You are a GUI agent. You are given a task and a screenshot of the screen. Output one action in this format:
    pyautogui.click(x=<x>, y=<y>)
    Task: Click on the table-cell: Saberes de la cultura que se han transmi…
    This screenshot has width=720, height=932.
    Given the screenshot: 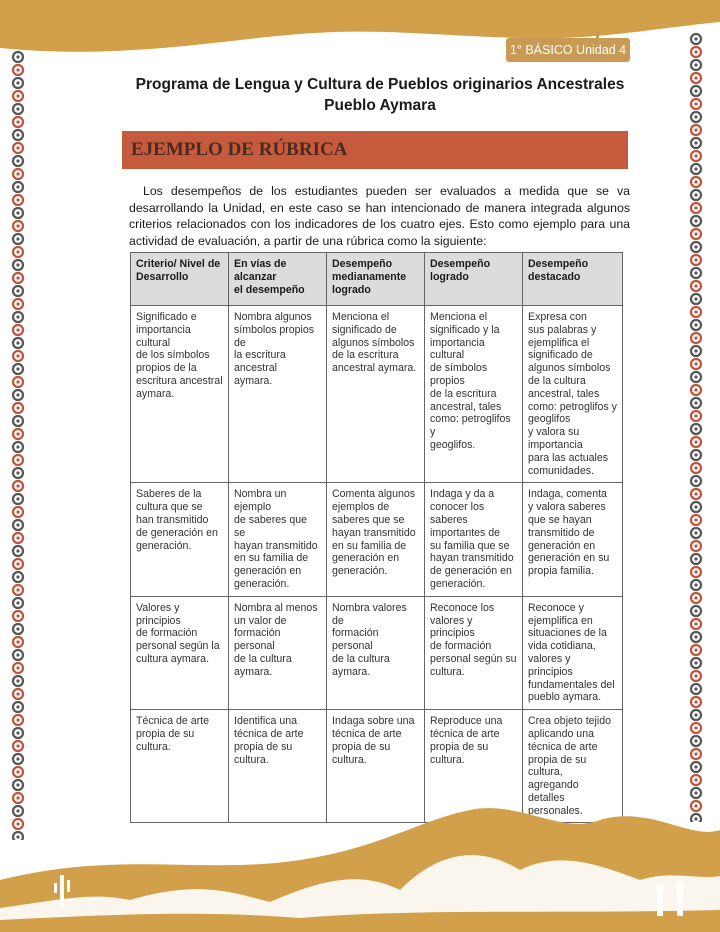 What is the action you would take?
    pyautogui.click(x=179, y=539)
    